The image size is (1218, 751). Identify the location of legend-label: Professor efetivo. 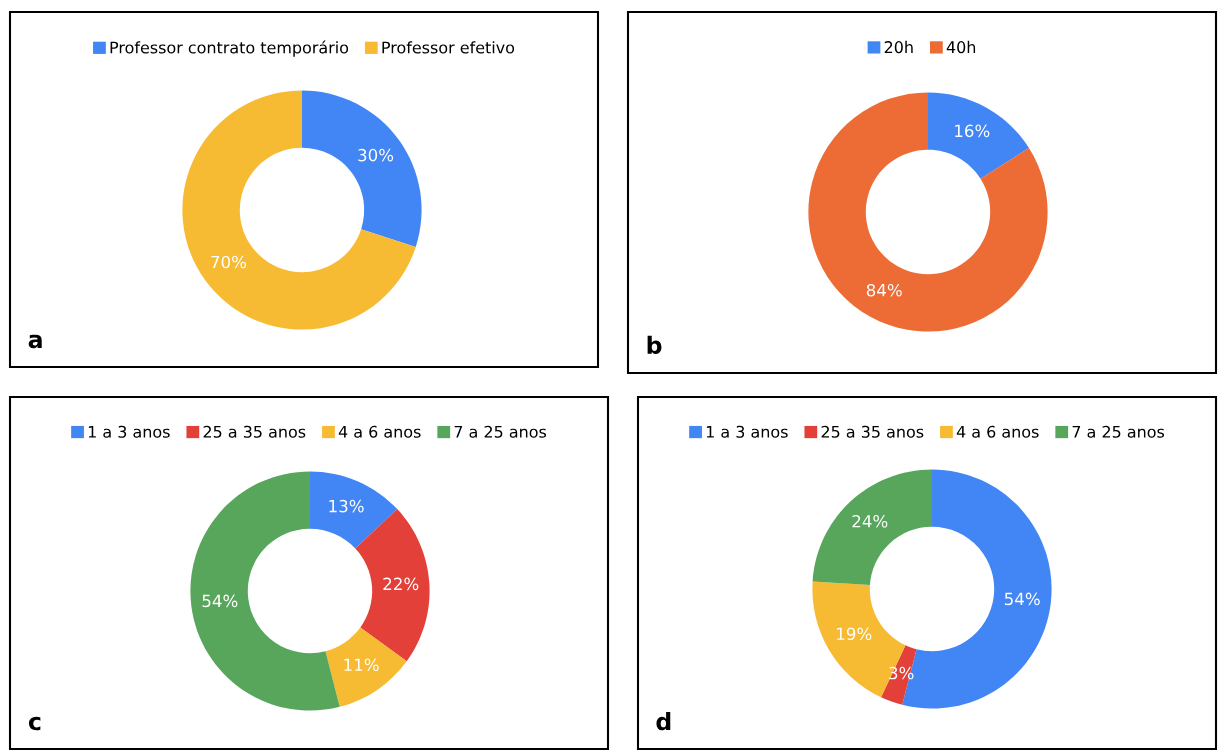
(448, 47).